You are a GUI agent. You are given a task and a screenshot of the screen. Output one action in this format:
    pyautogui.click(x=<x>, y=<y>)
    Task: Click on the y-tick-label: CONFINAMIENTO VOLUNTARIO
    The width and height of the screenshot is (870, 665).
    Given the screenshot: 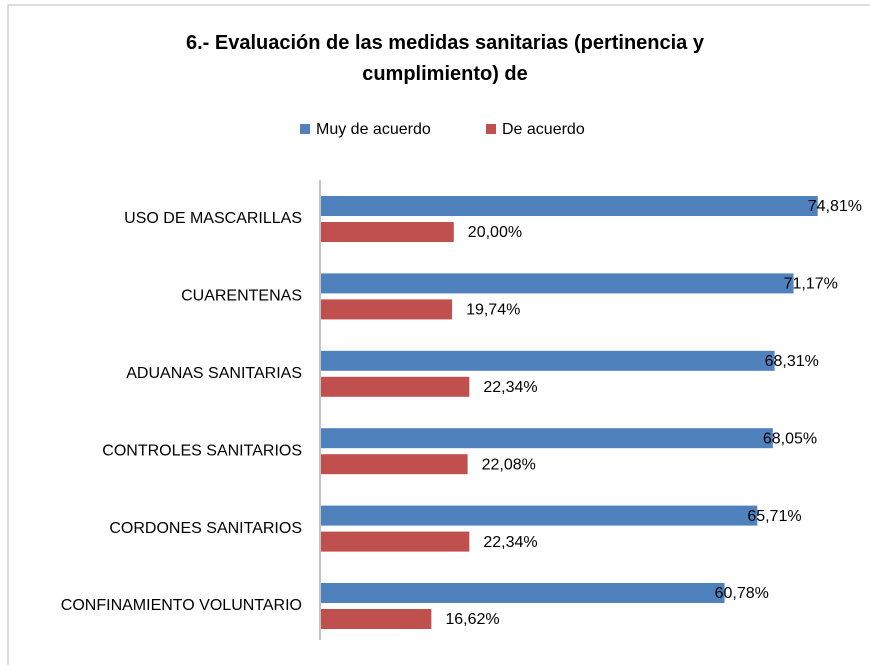 What is the action you would take?
    pyautogui.click(x=181, y=605)
    